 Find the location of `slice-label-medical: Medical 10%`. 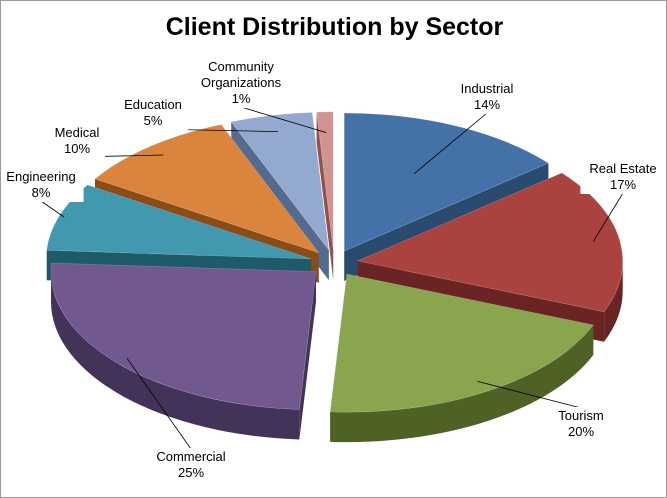

slice-label-medical: Medical 10% is located at coordinates (106, 141).